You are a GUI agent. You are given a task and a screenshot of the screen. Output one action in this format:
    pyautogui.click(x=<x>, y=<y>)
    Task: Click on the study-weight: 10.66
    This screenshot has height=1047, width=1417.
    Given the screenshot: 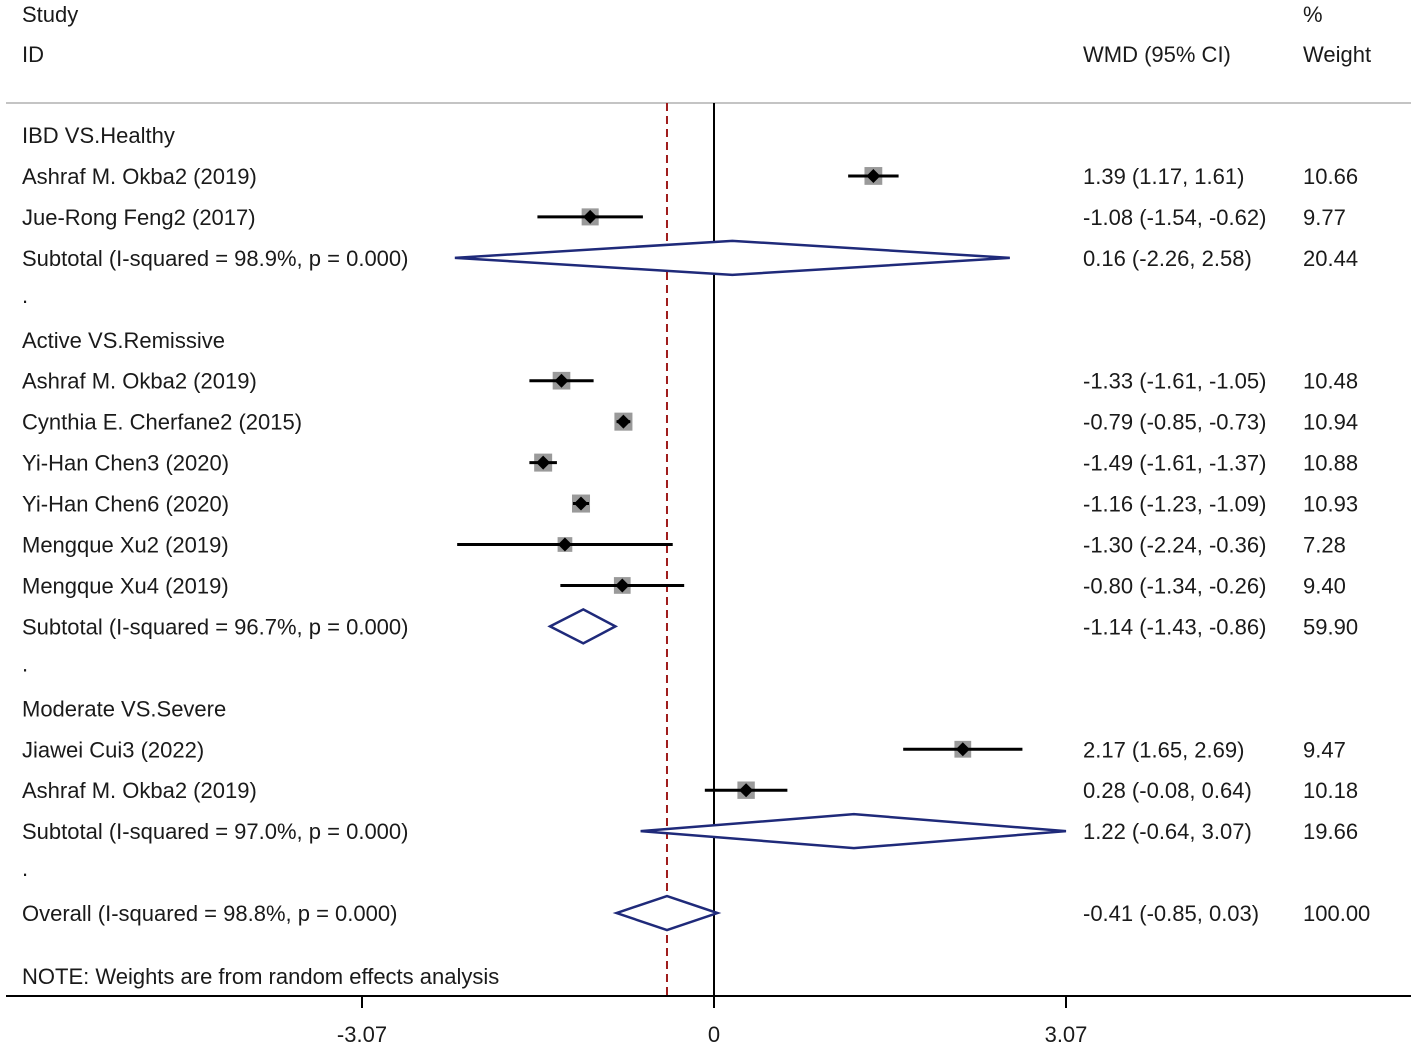 What is the action you would take?
    pyautogui.click(x=1330, y=176)
    